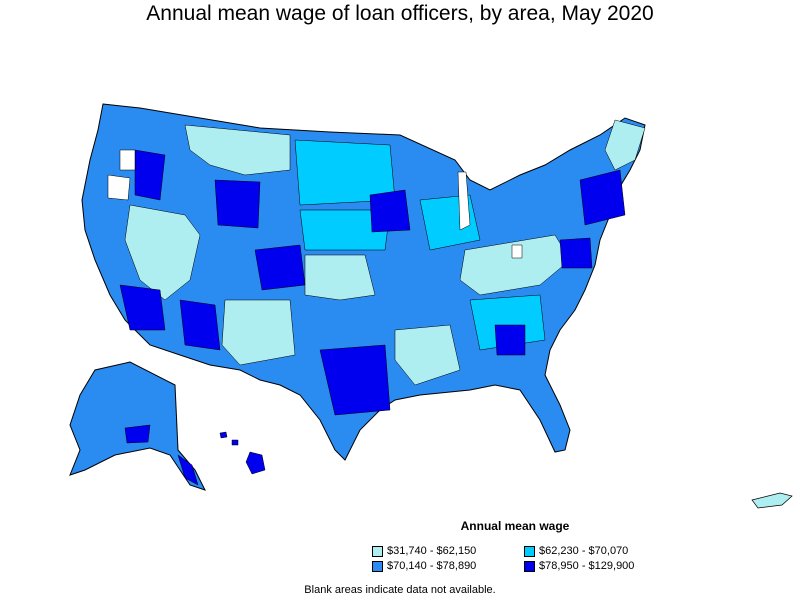  I want to click on region-texas-high, so click(355, 380).